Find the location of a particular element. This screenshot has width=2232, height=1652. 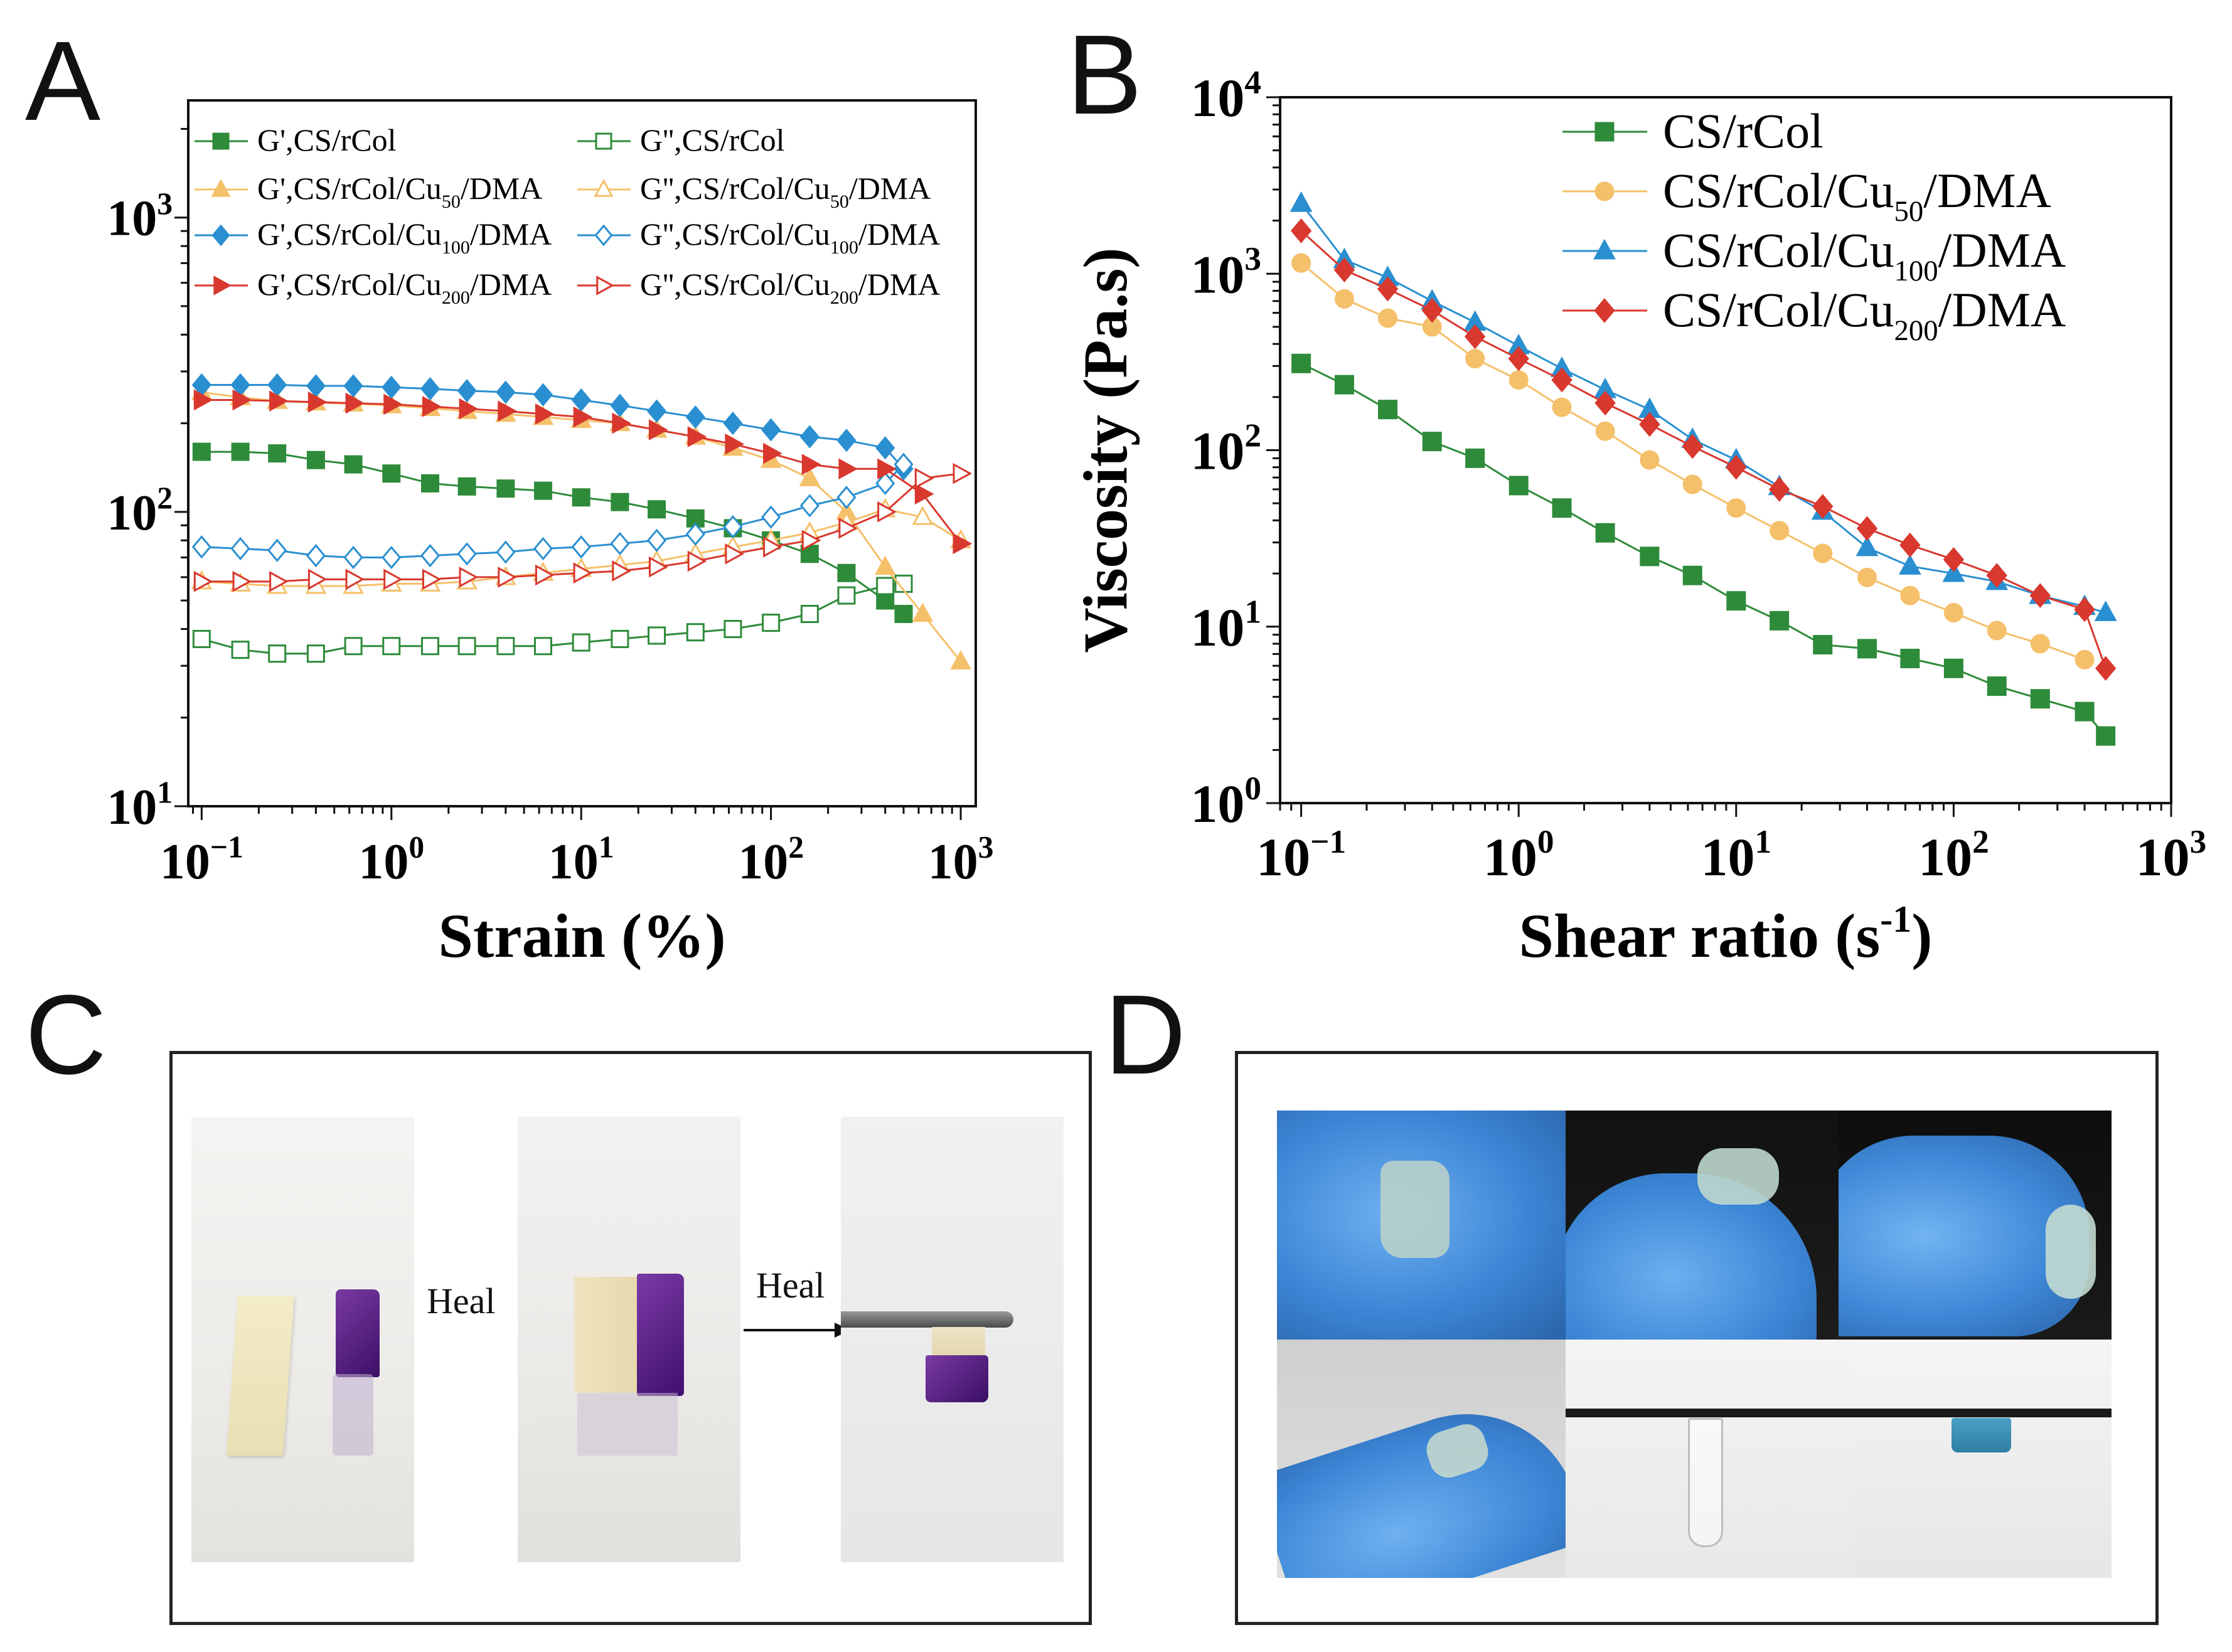

series-CS/rCol/Cu50/DMA is located at coordinates (1693, 461).